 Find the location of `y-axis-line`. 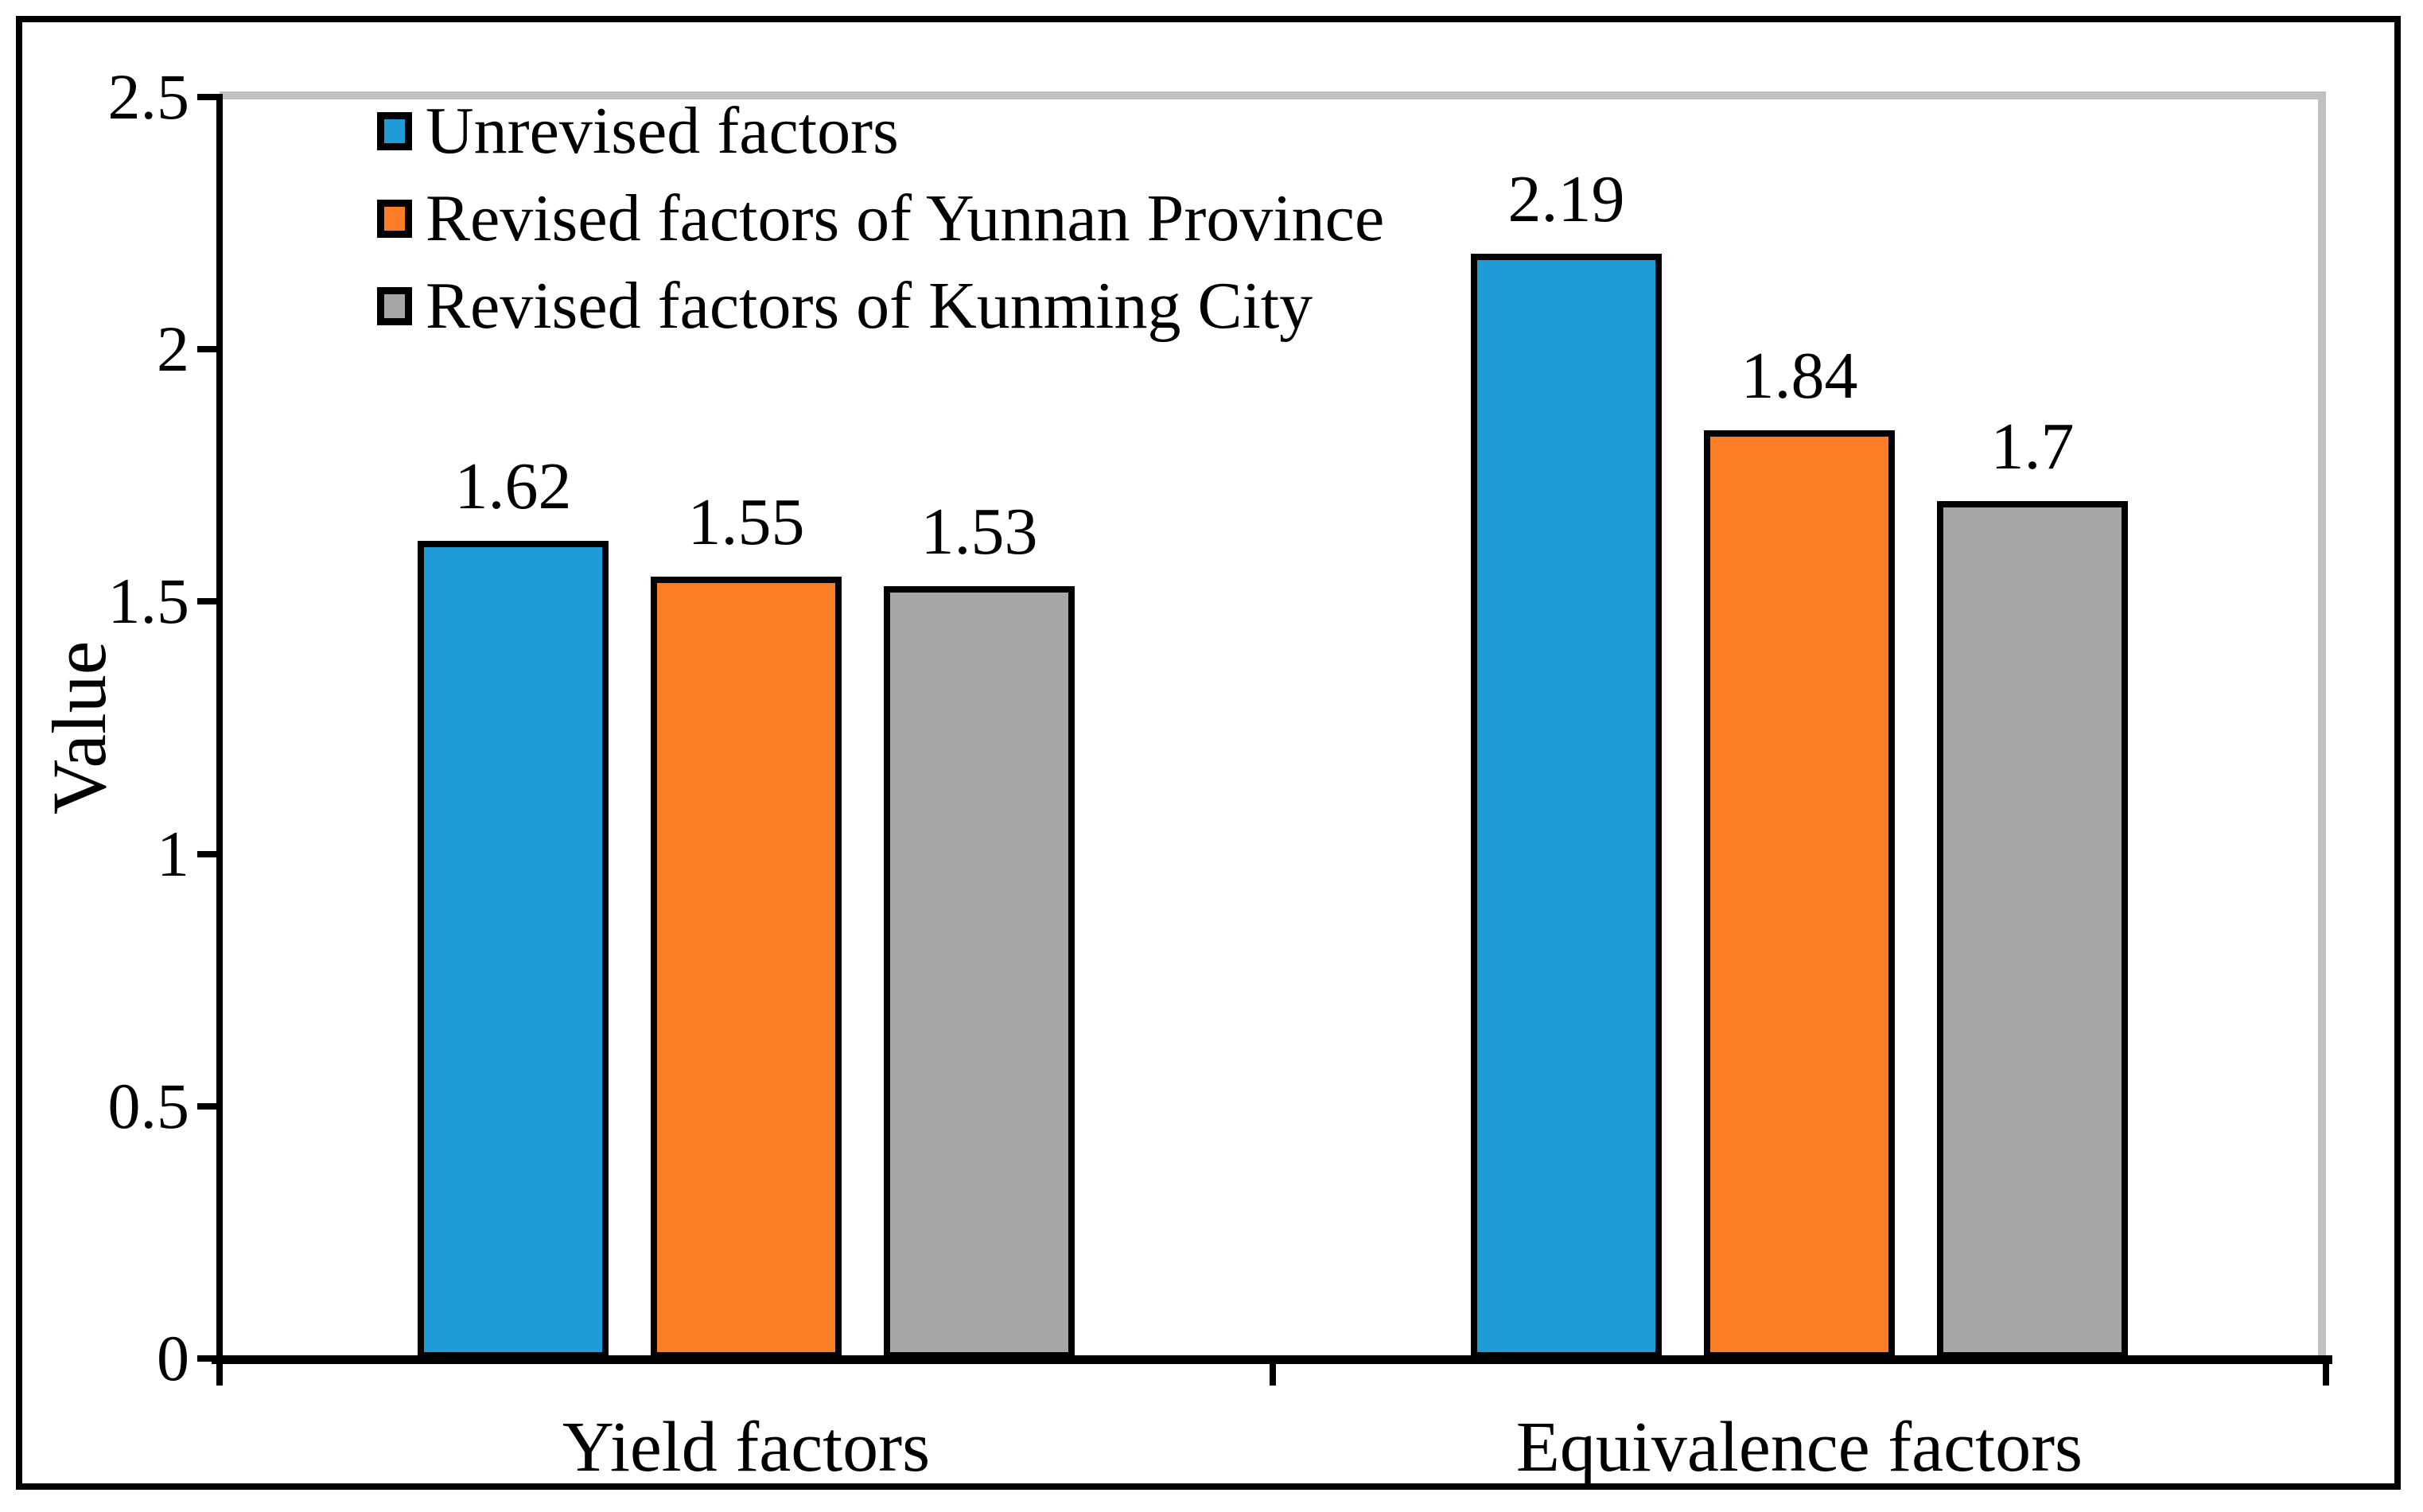

y-axis-line is located at coordinates (219, 730).